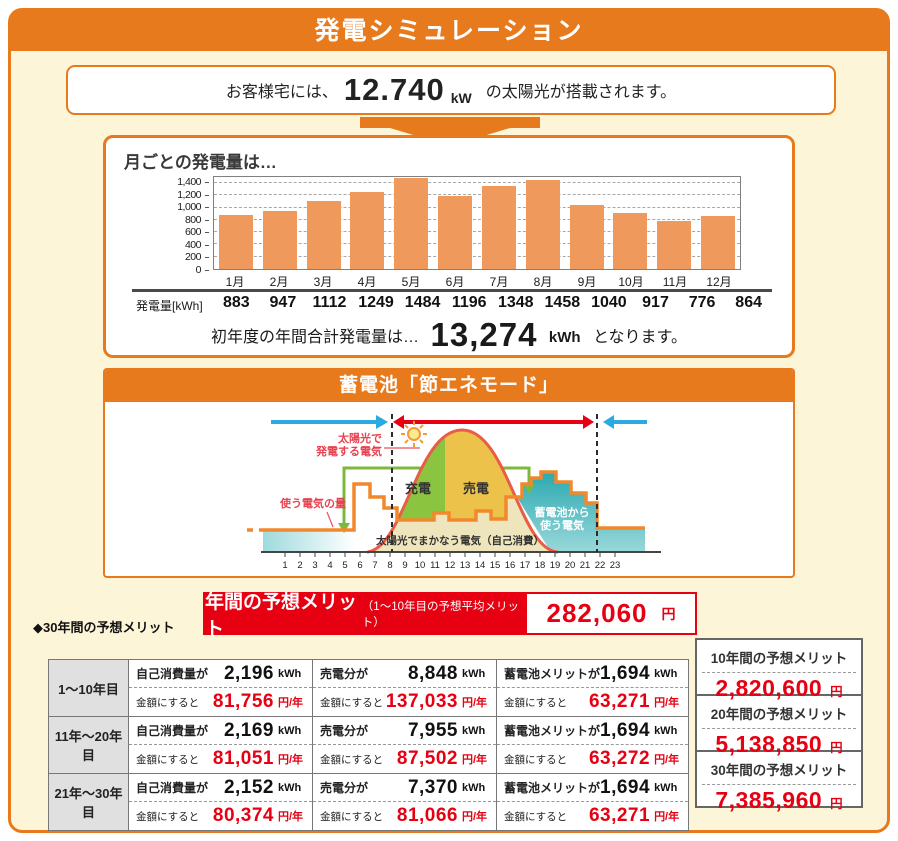 The height and width of the screenshot is (841, 898). I want to click on hour-label: 18, so click(540, 565).